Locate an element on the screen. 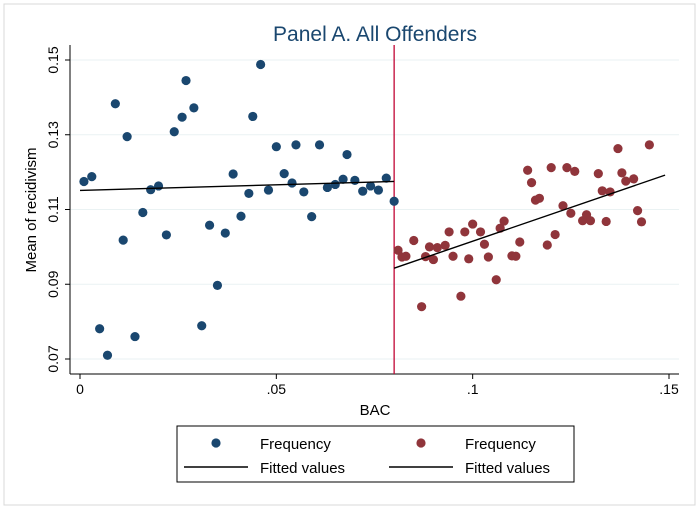 This screenshot has height=509, width=699. legend-label-series-1: Fitted values is located at coordinates (302, 468).